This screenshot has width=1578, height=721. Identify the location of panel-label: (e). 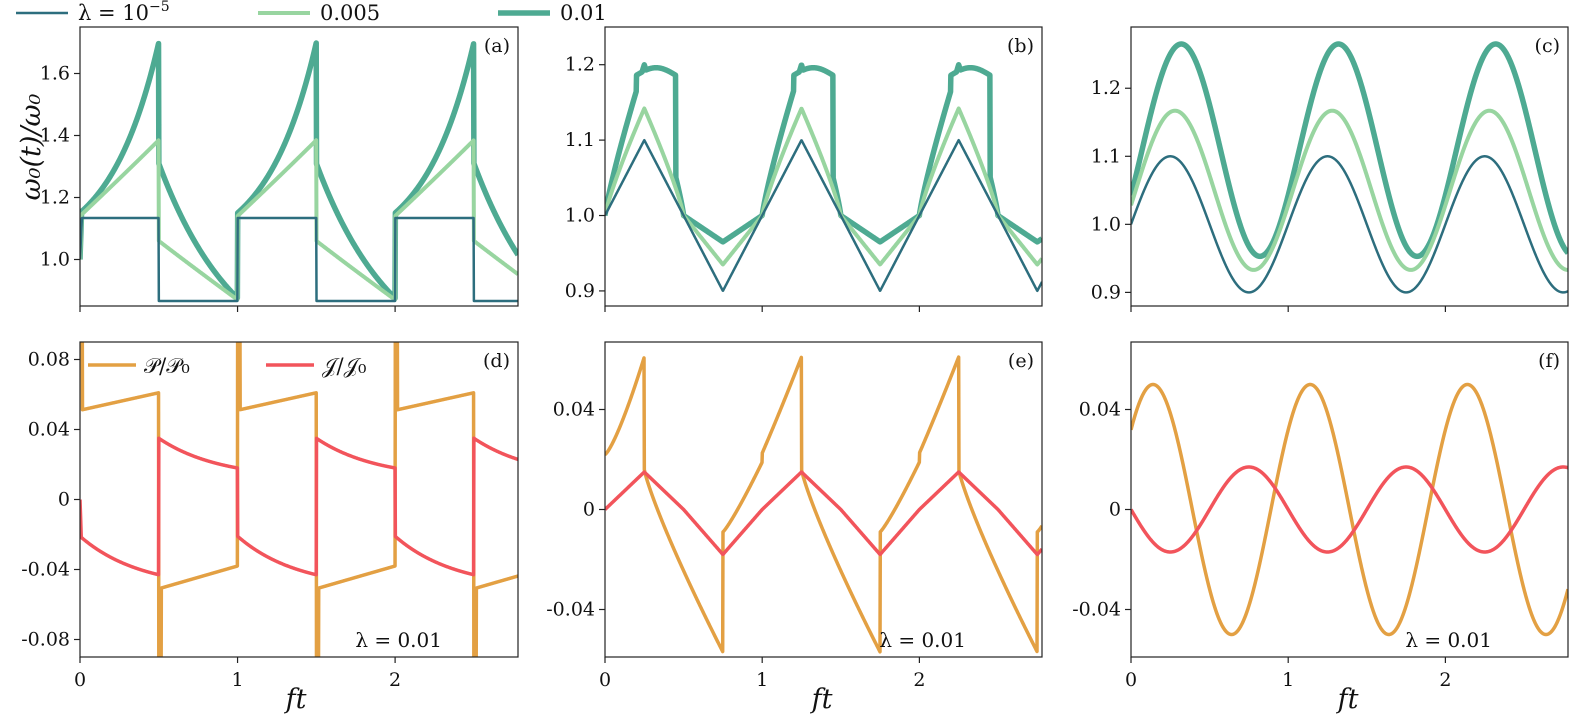
(1021, 361).